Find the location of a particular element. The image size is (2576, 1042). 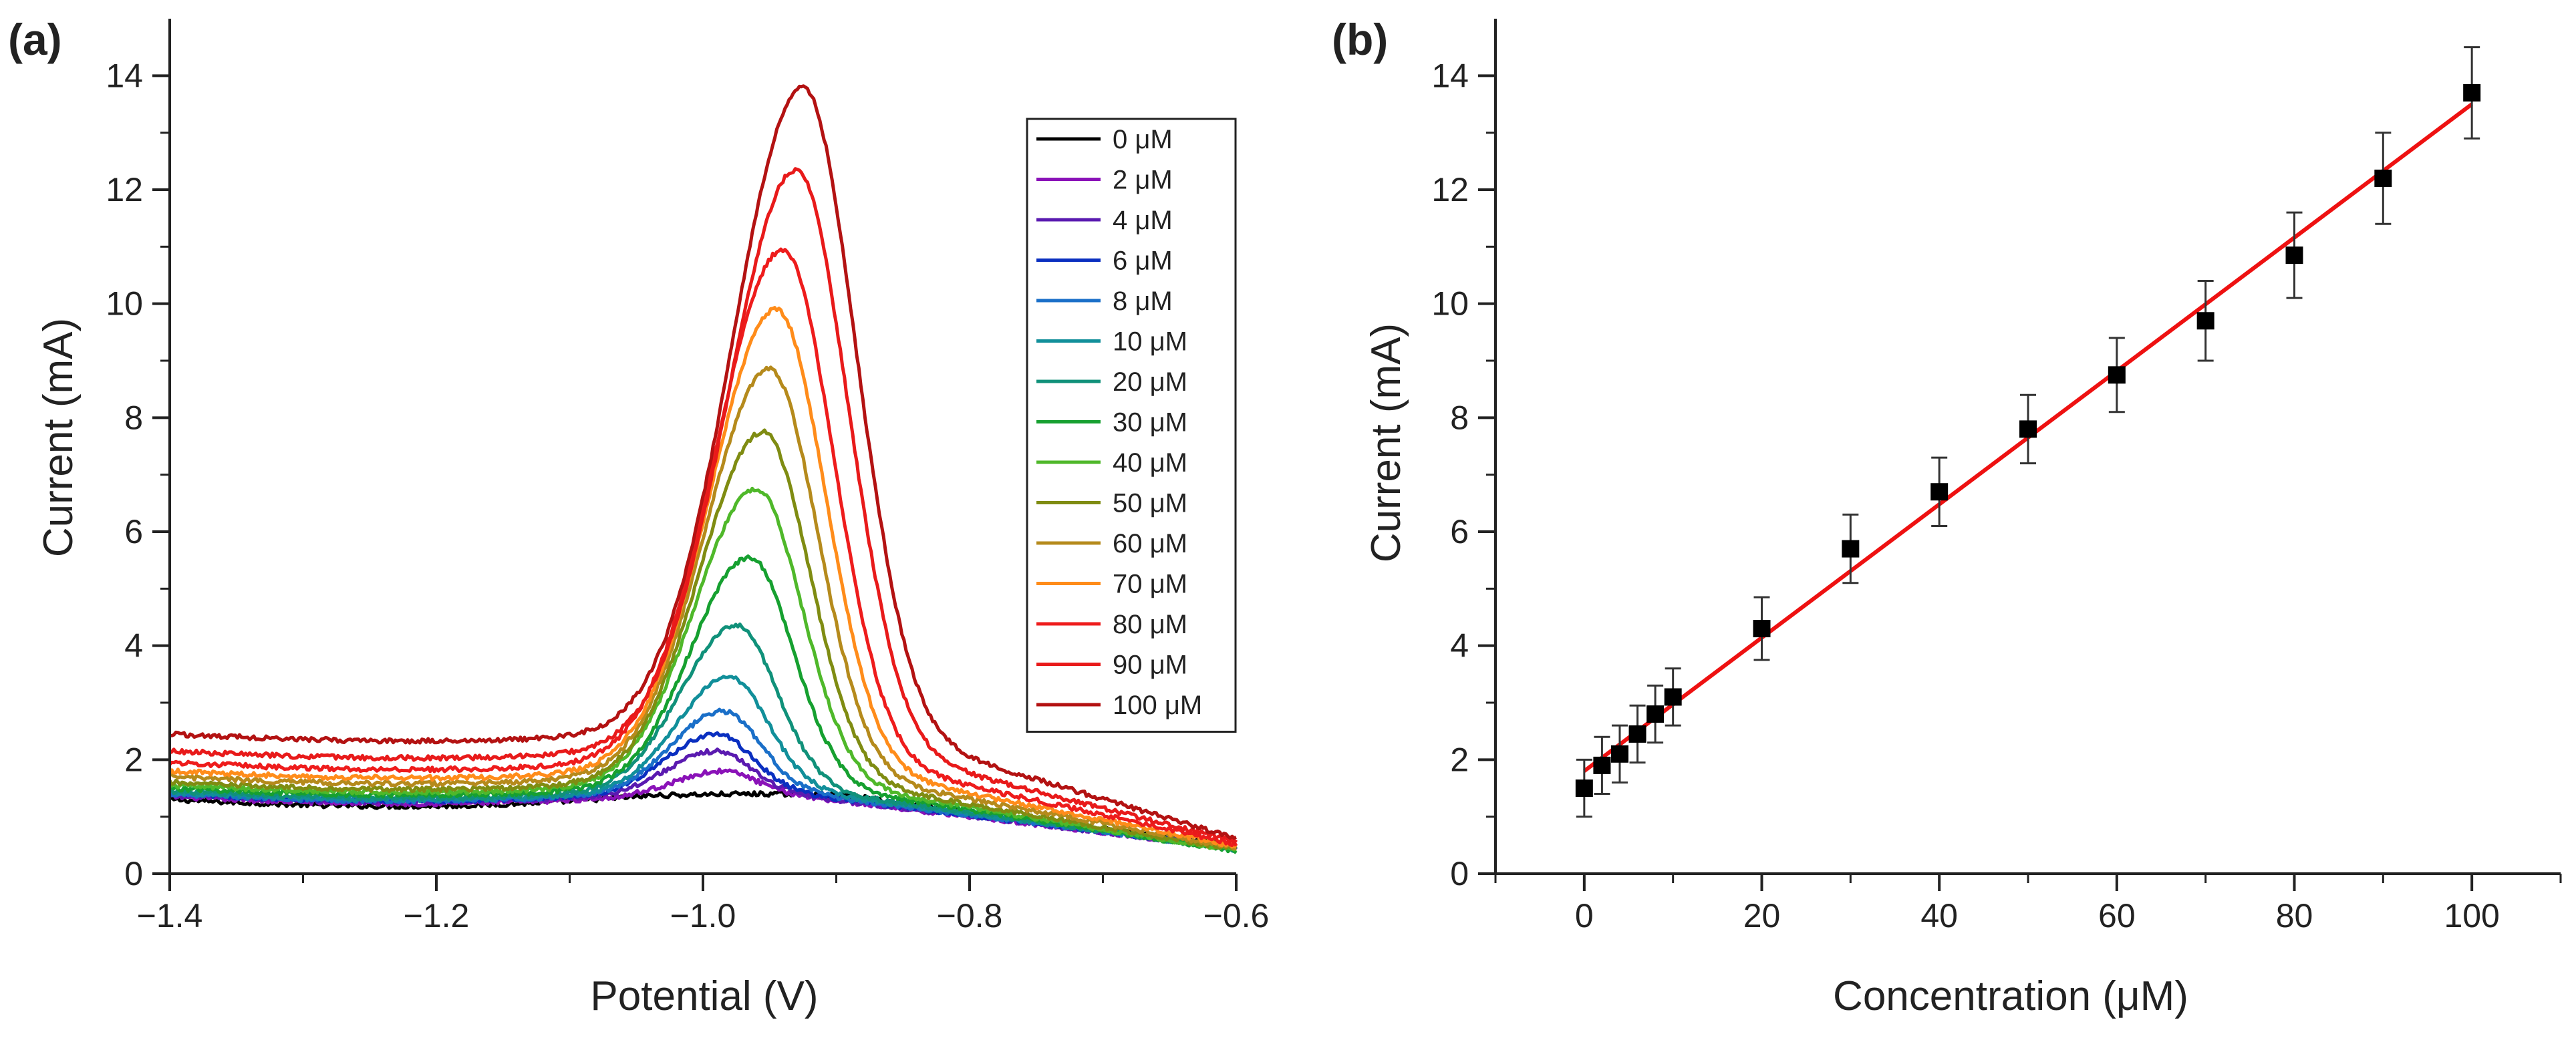

x-tick-label: −0.6 is located at coordinates (1236, 915).